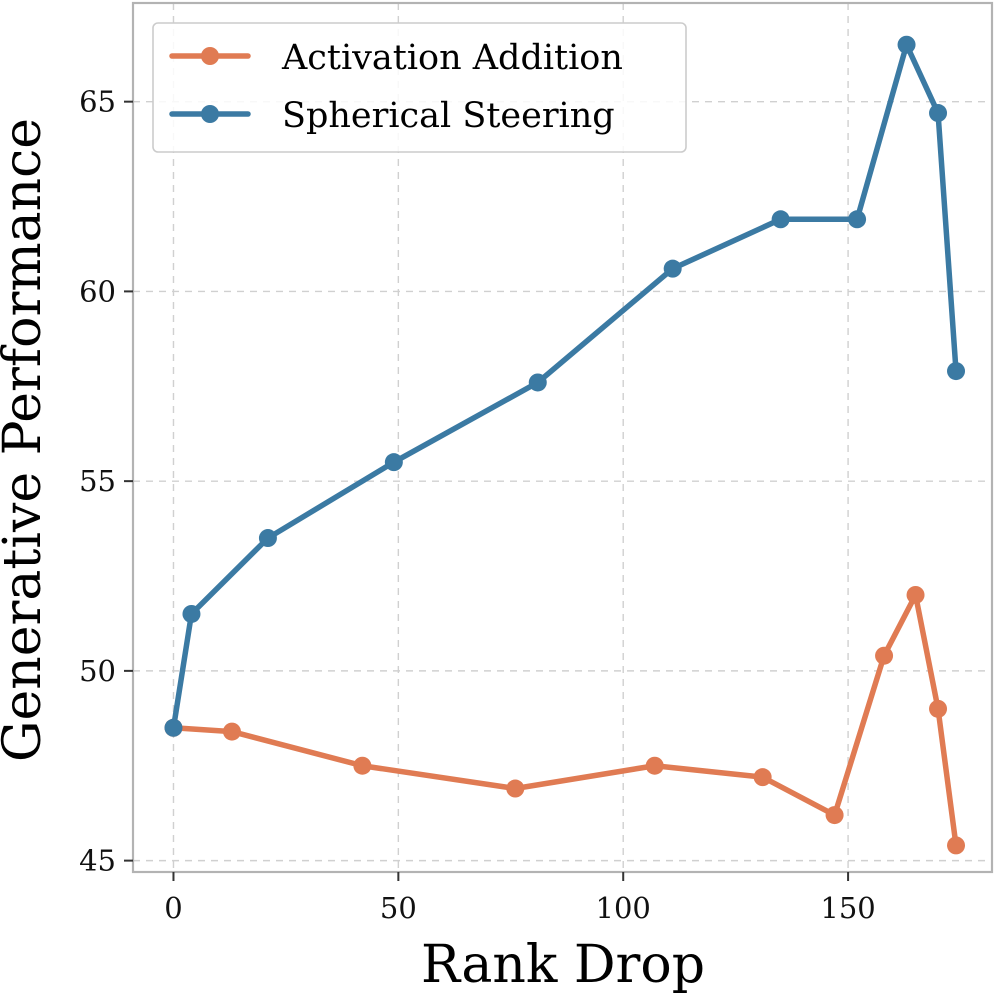 The width and height of the screenshot is (996, 995). I want to click on x-tick-label: 50, so click(398, 908).